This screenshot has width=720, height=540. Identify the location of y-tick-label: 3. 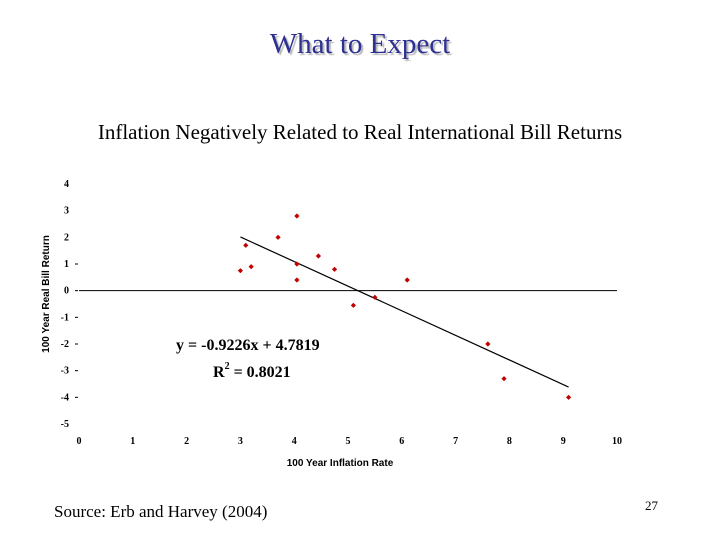
(66, 211).